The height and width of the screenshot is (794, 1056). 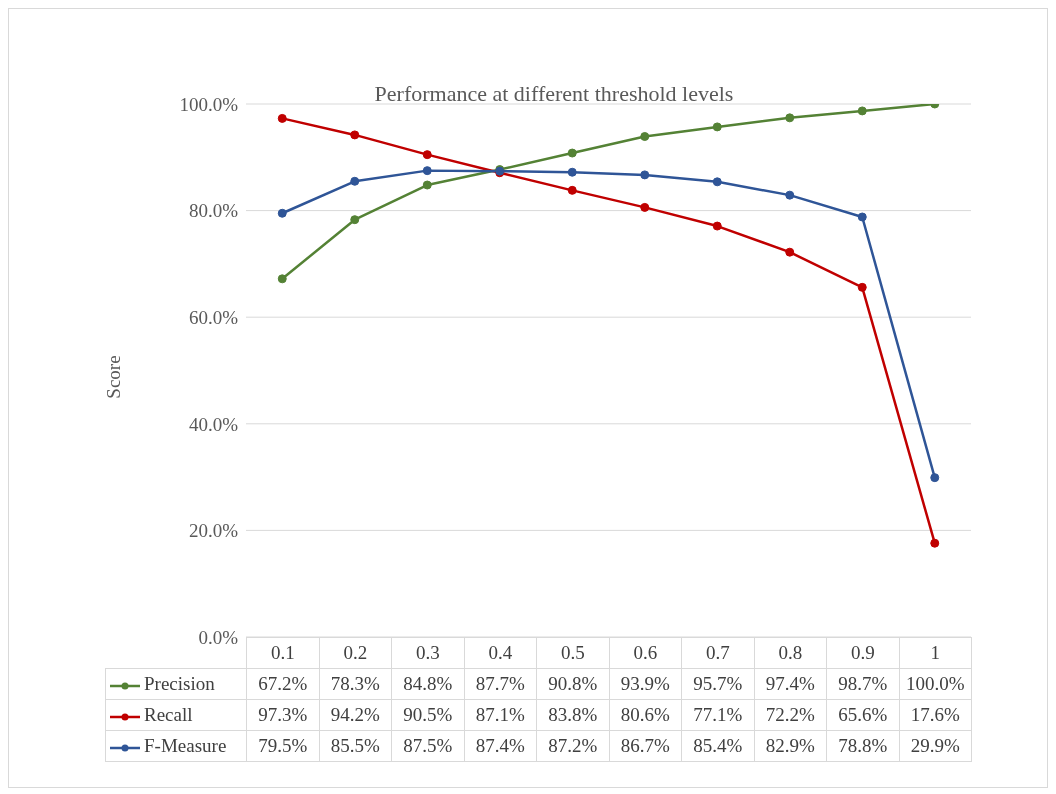 What do you see at coordinates (213, 317) in the screenshot?
I see `y-tick-label: 60.0%` at bounding box center [213, 317].